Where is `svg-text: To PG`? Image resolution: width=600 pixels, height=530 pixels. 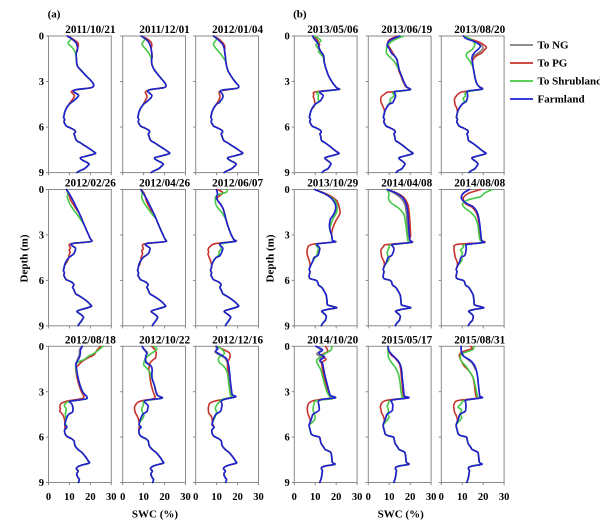 svg-text: To PG is located at coordinates (553, 64).